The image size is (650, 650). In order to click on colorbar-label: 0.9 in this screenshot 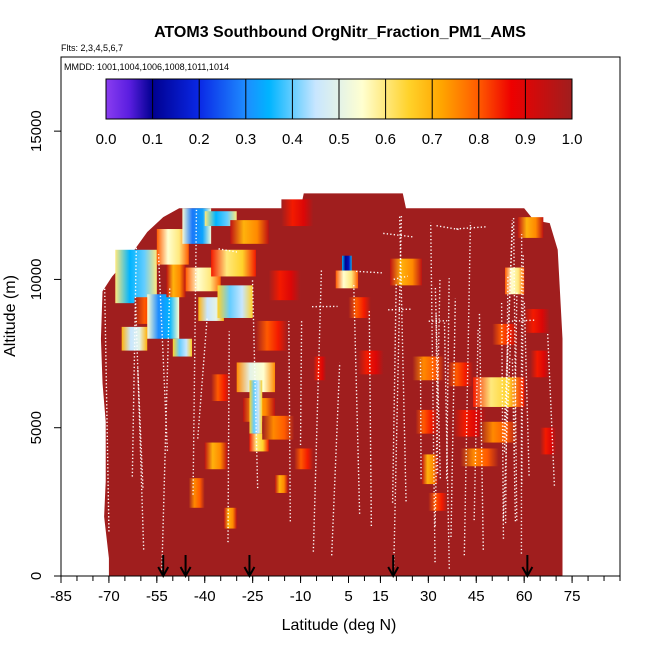, I will do `click(525, 139)`.